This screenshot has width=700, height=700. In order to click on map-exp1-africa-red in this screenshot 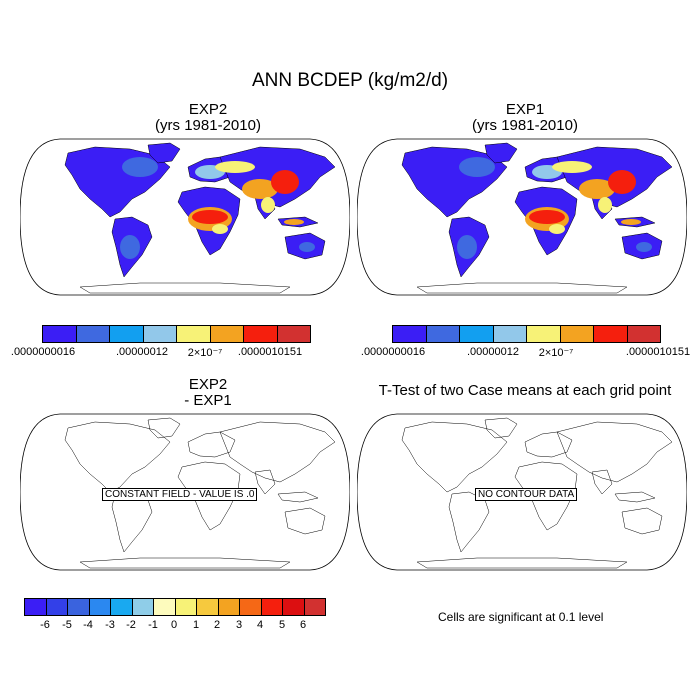, I will do `click(547, 217)`.